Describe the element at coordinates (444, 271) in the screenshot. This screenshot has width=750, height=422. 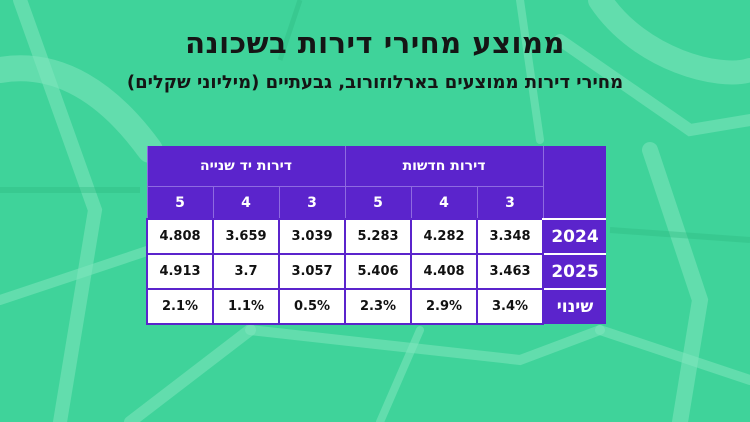
I see `table-cell: 4.408` at that location.